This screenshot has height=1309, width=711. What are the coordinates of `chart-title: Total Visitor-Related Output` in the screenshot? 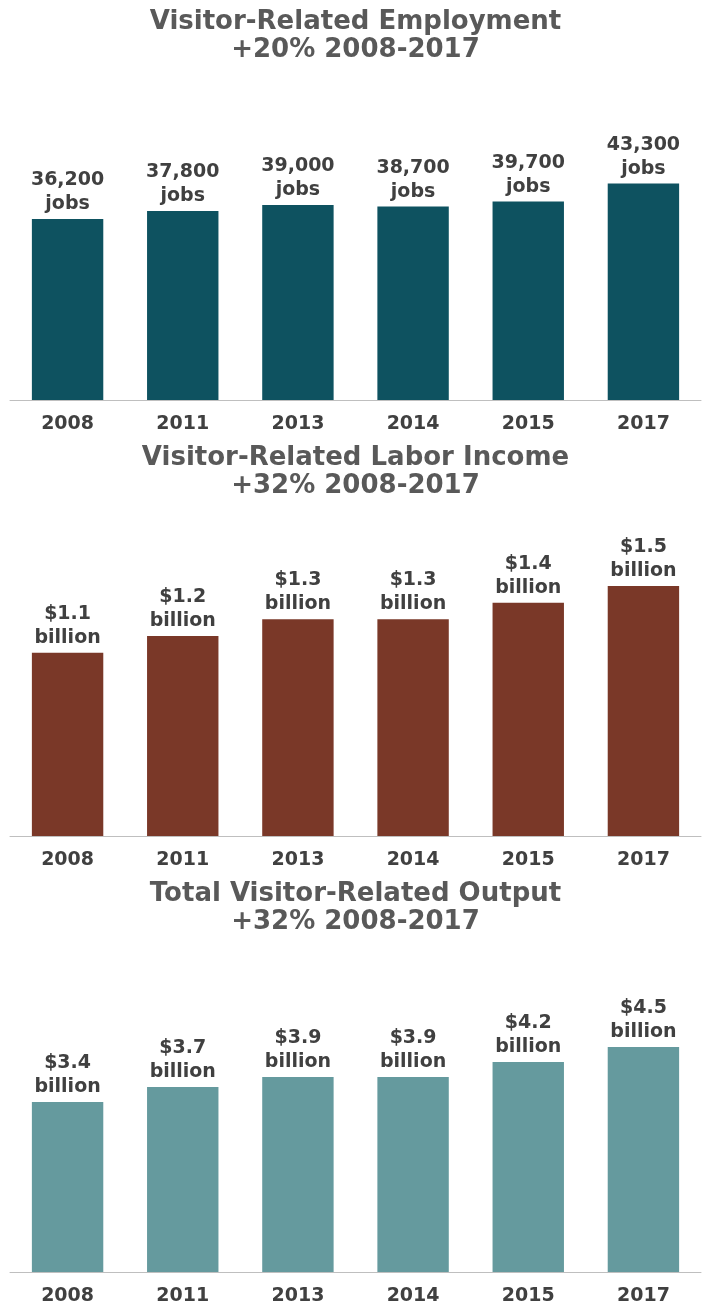 It's located at (355, 892).